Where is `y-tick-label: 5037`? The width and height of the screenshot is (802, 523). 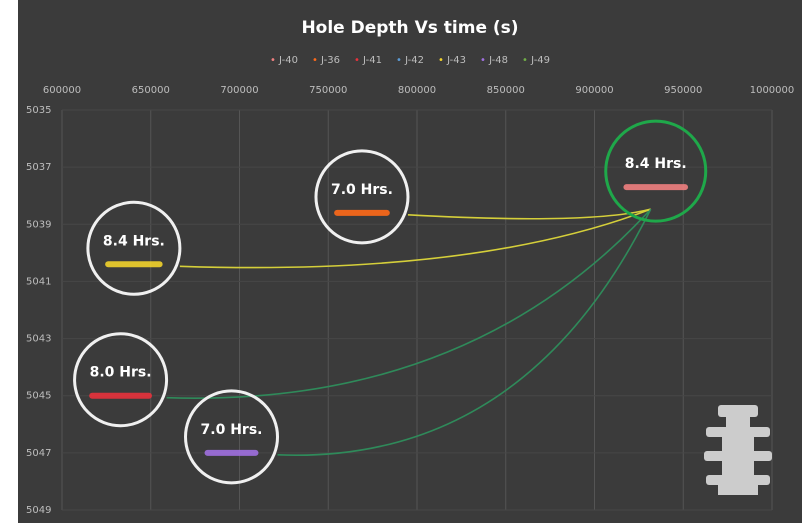
y-tick-label: 5037 is located at coordinates (38, 167).